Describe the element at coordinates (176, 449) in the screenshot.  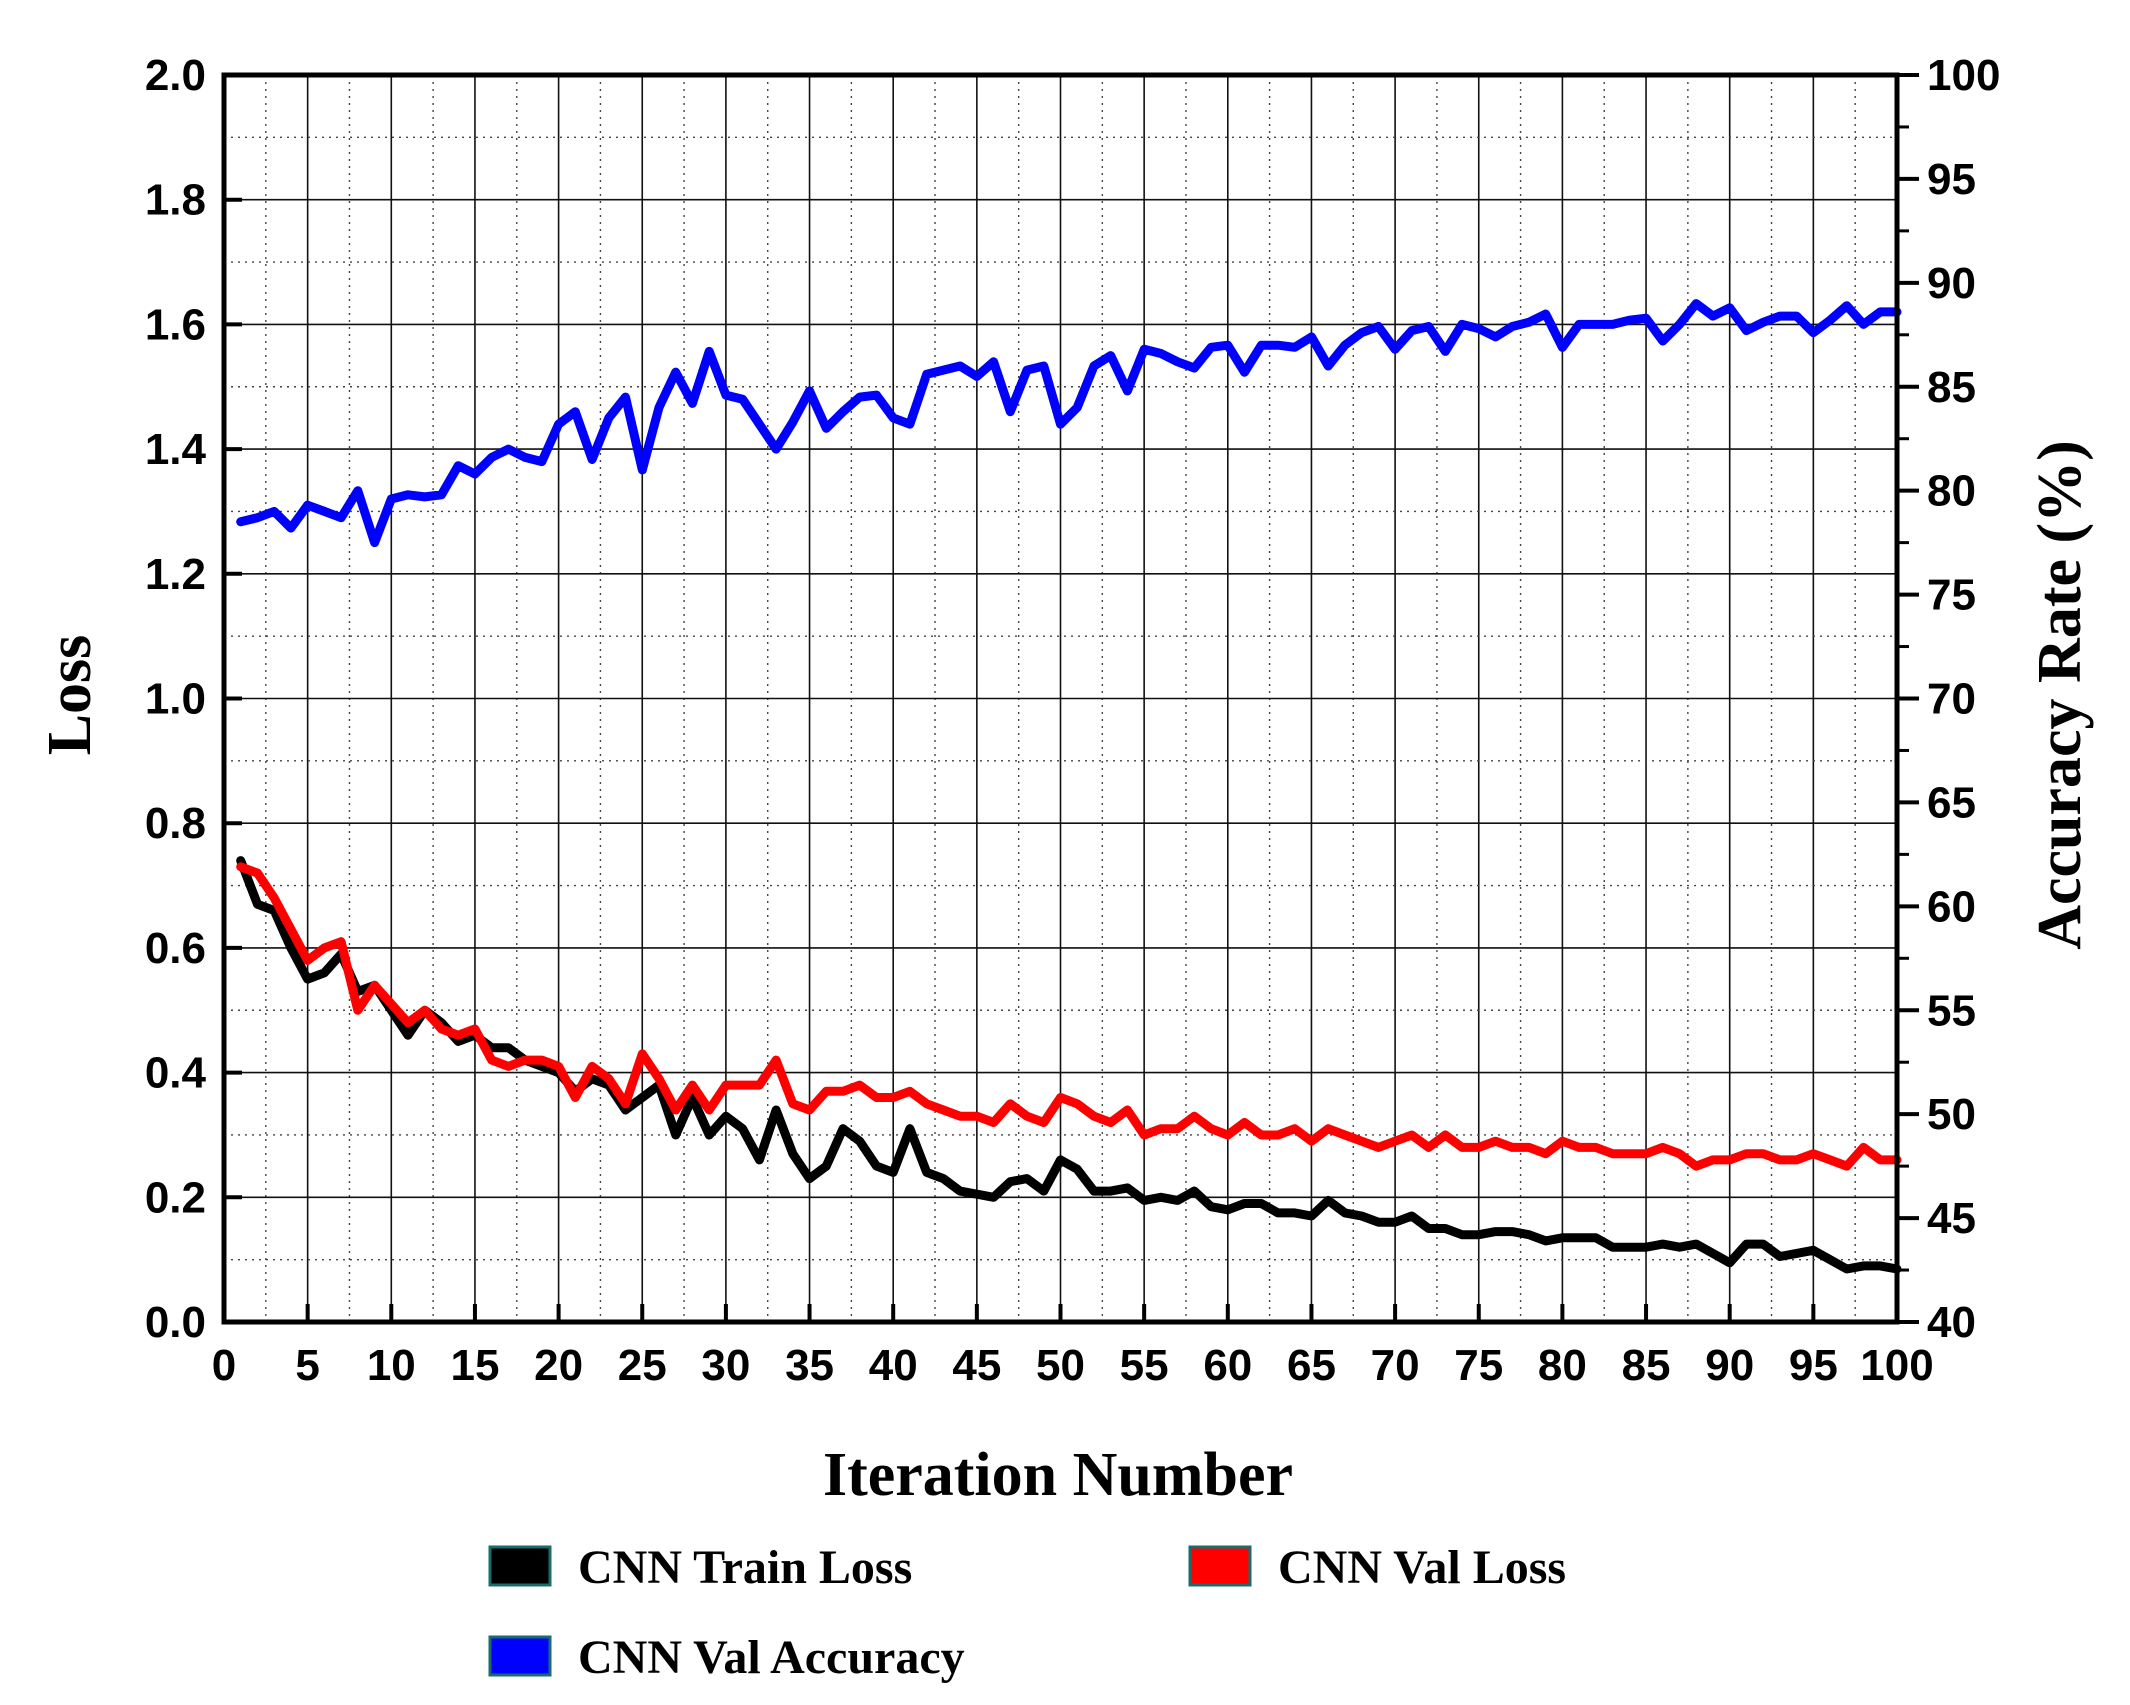
I see `y-left-tick-label: 1.4` at that location.